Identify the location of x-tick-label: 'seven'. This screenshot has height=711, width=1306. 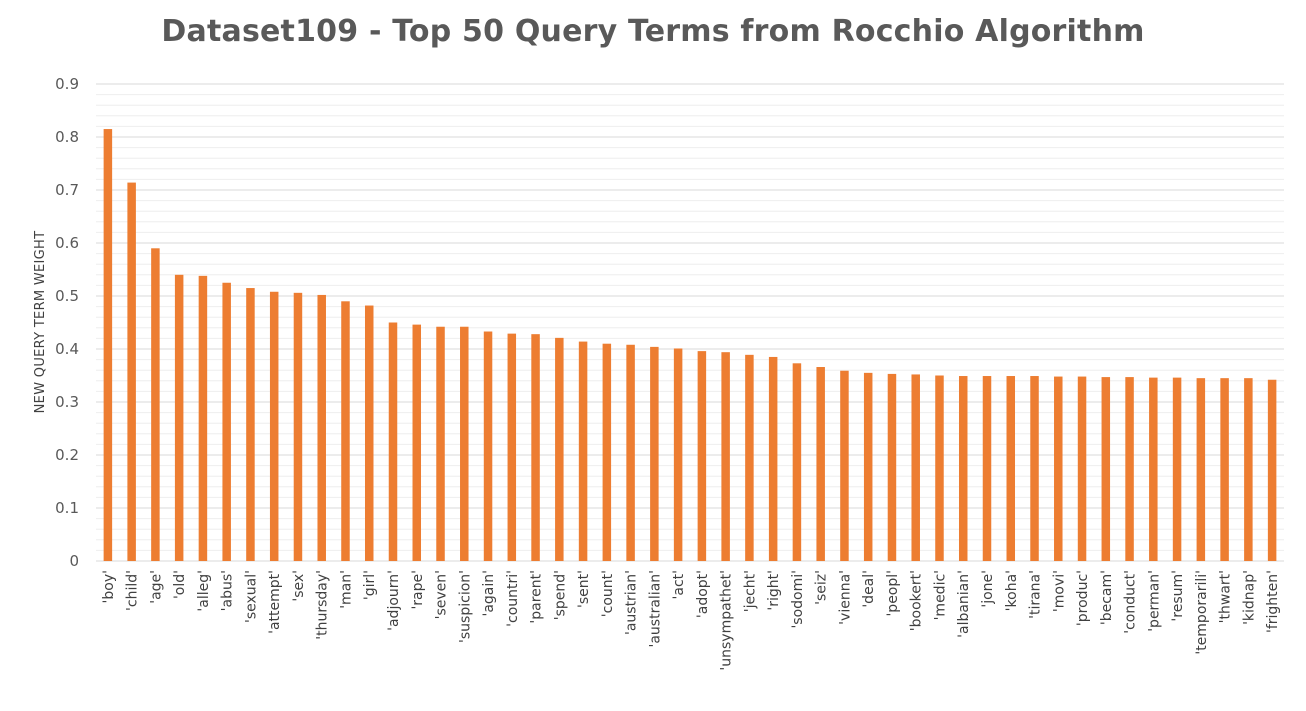
(442, 594).